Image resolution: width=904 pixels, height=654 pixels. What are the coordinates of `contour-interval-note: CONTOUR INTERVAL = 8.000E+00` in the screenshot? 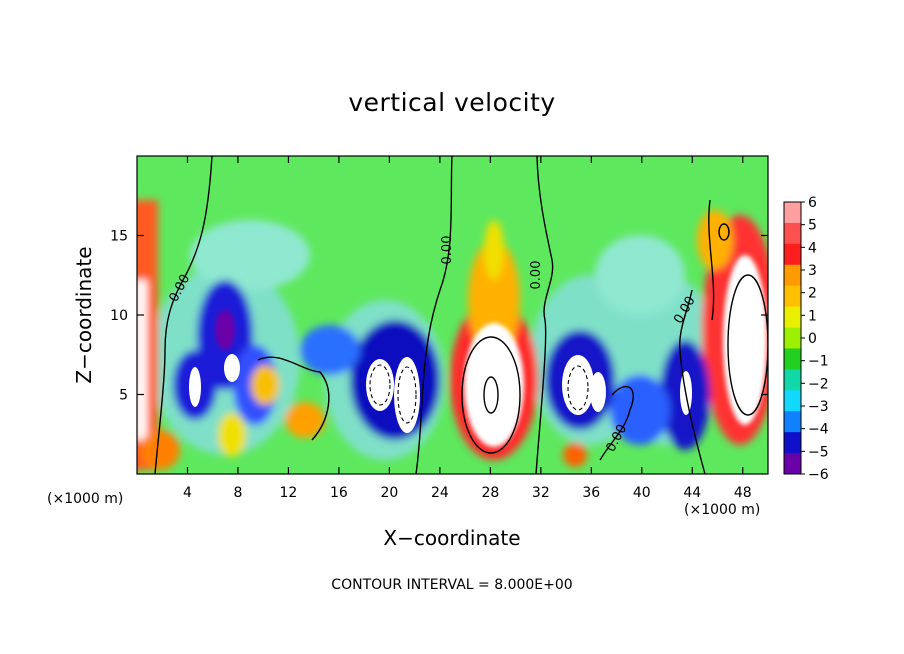 It's located at (452, 585).